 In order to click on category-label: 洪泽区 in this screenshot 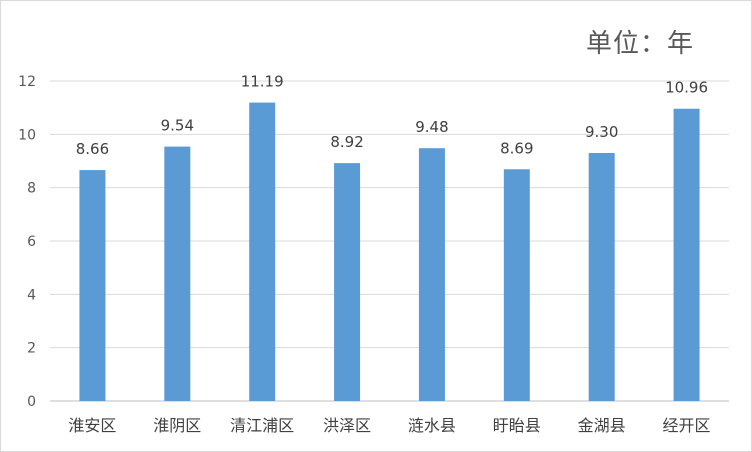, I will do `click(347, 425)`.